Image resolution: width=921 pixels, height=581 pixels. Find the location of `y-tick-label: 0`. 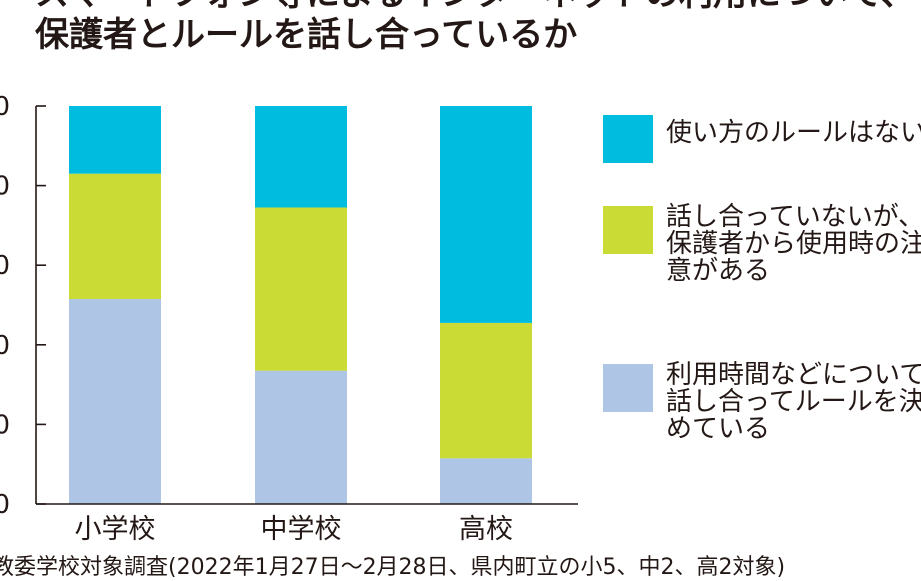

y-tick-label: 0 is located at coordinates (5, 505).